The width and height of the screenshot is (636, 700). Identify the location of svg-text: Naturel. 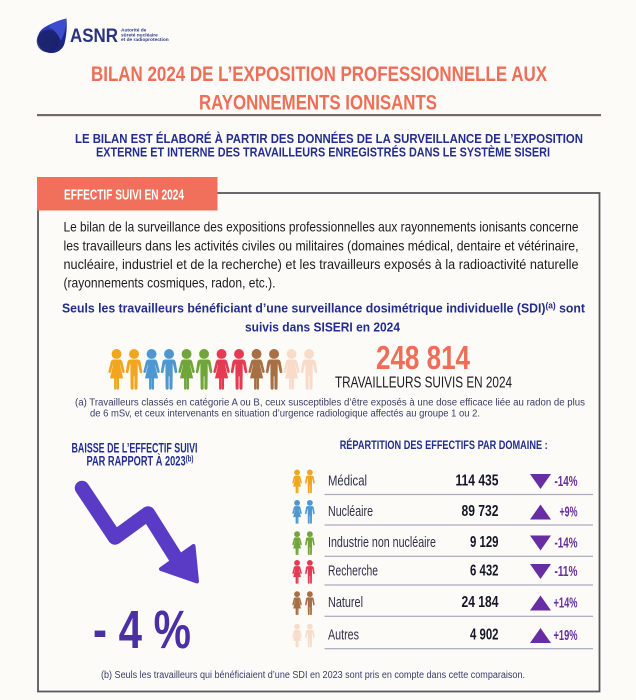
(345, 603).